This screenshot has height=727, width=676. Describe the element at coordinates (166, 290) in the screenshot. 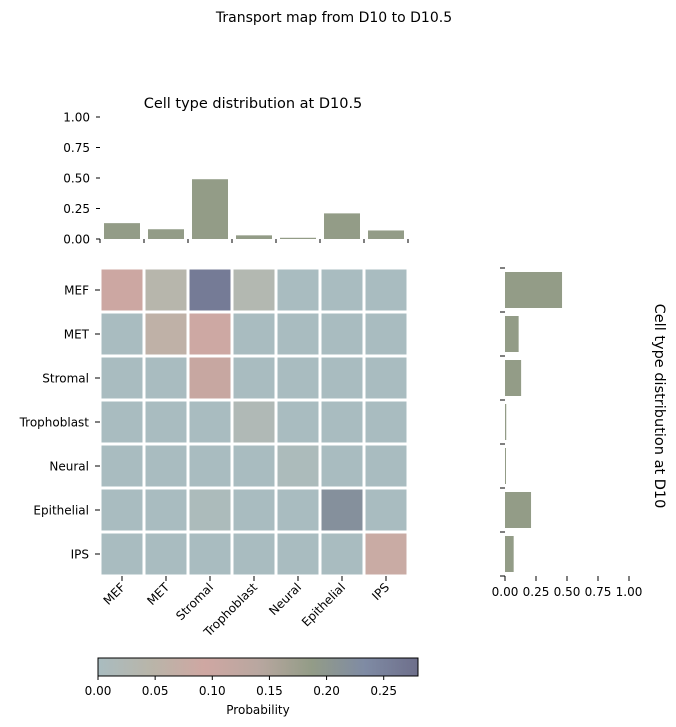

I see `heatmap-cell-mef-met` at that location.